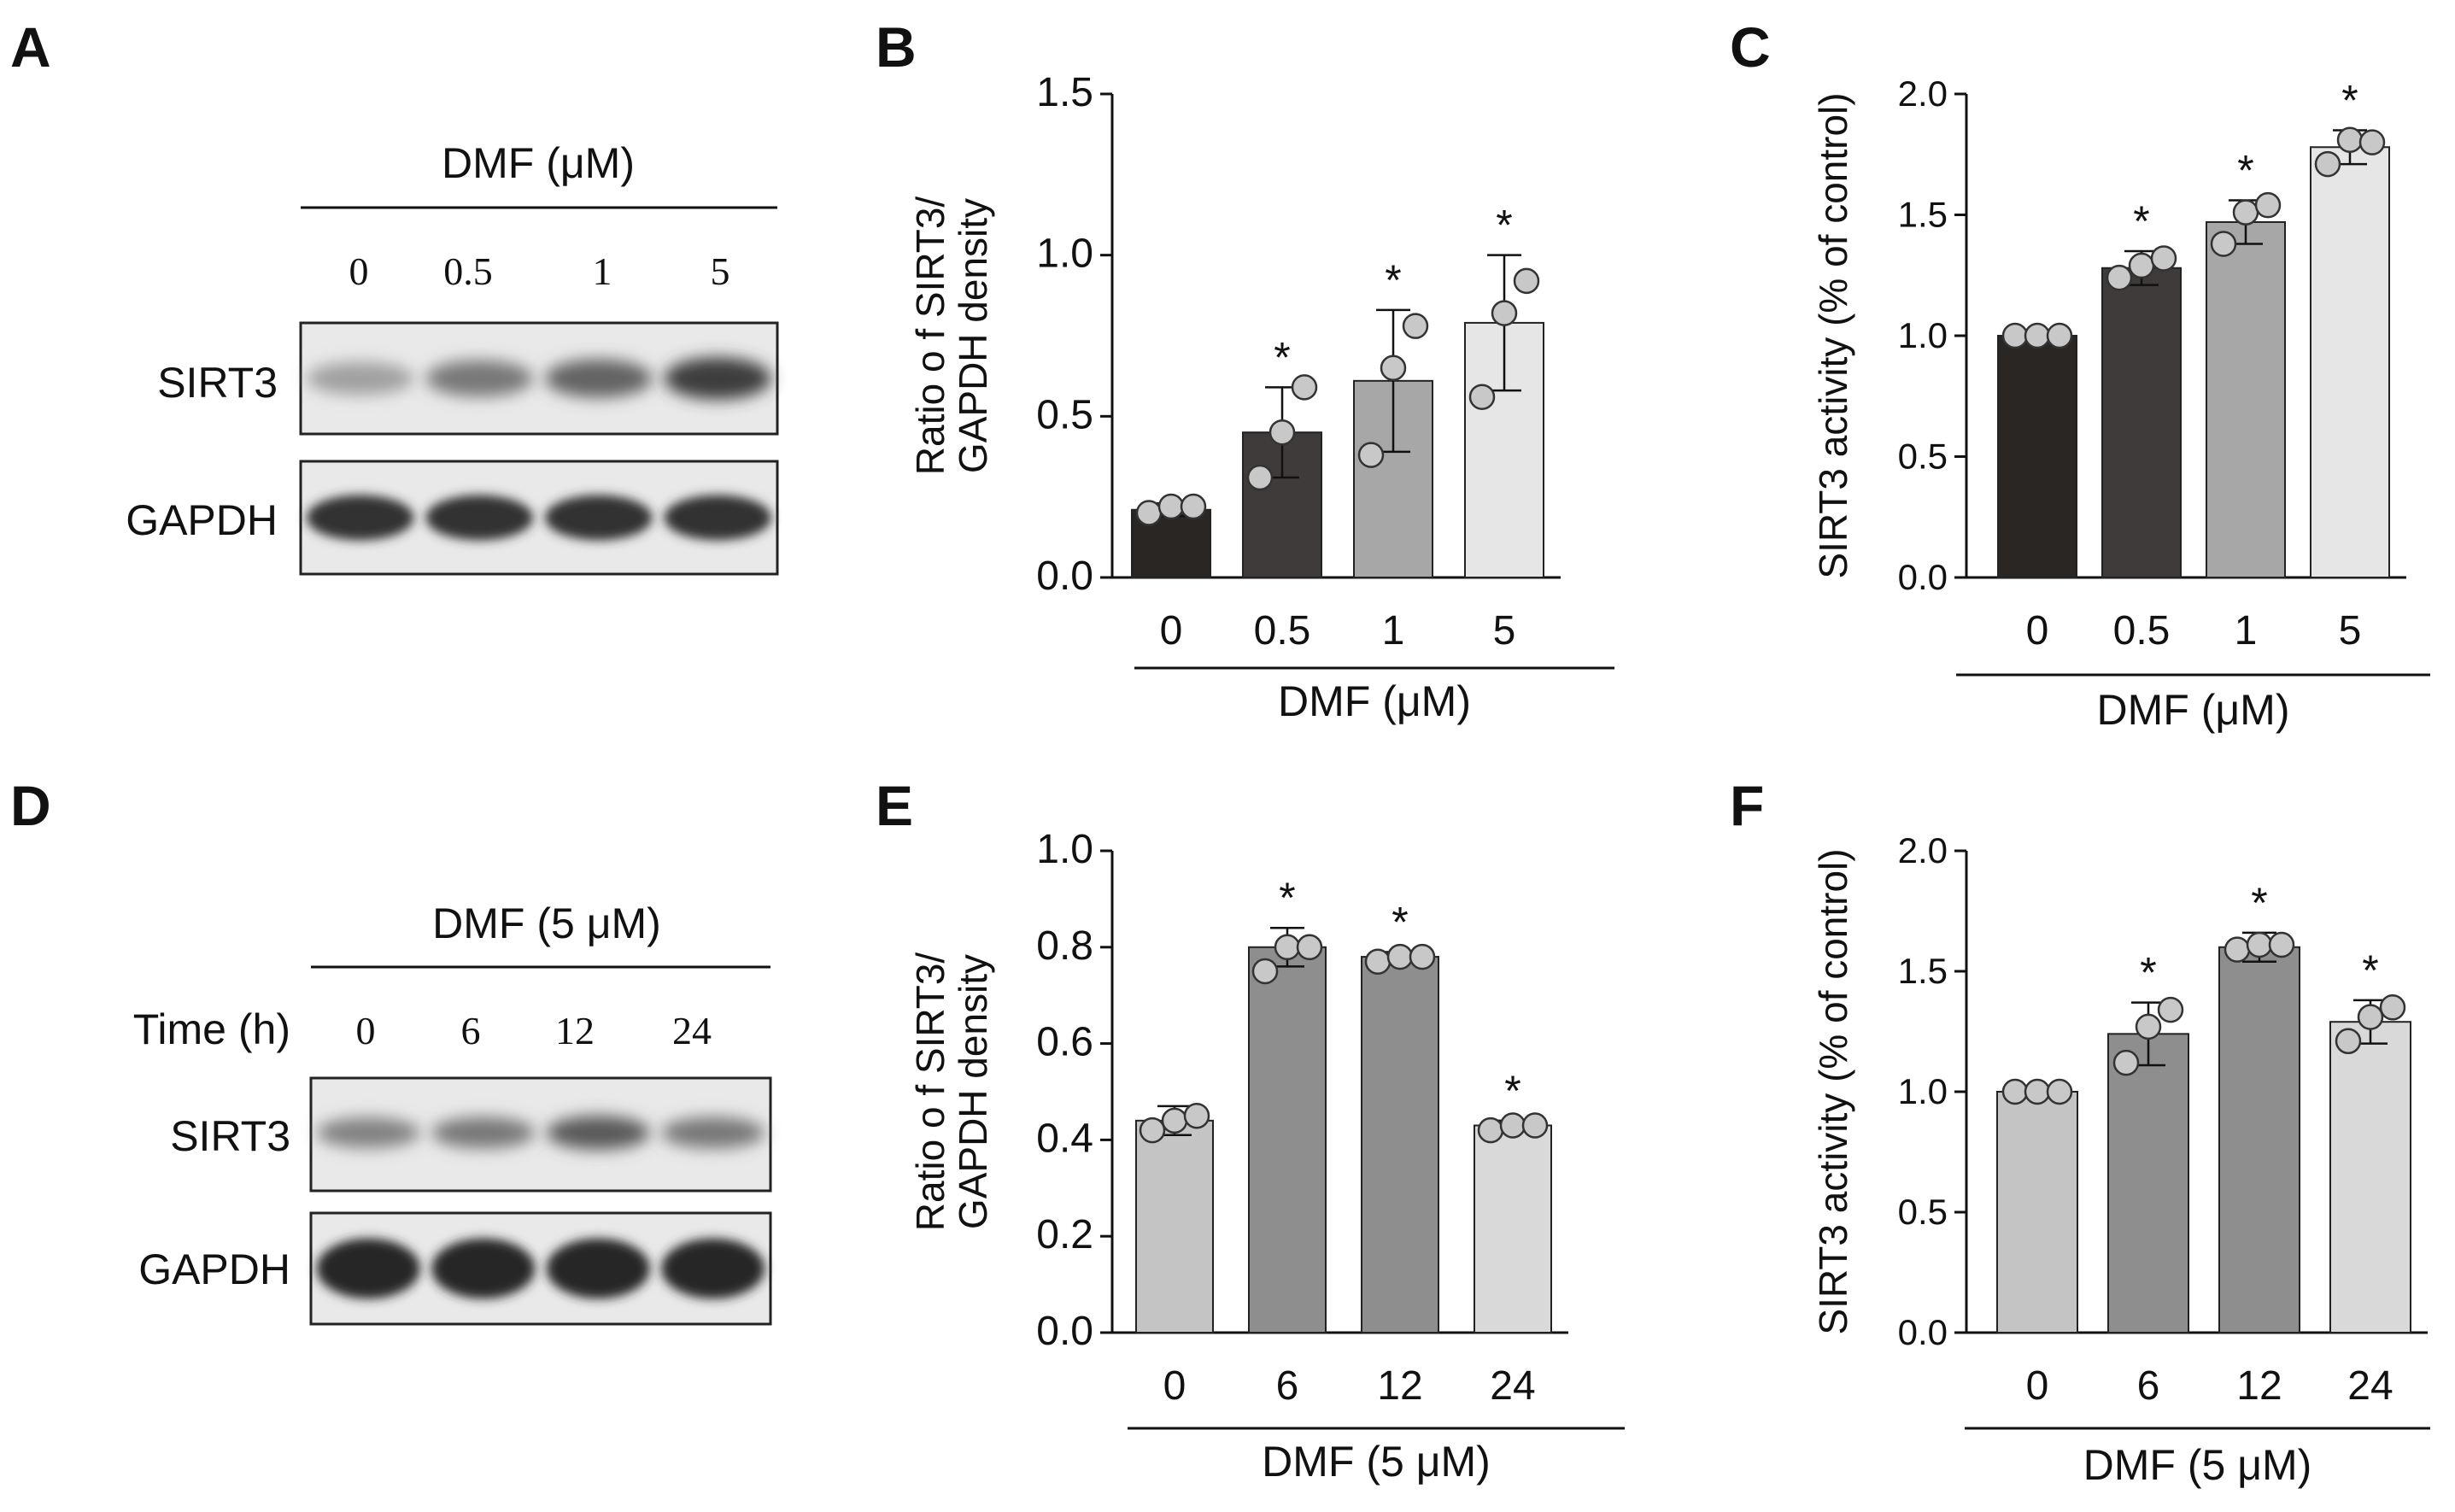 Image resolution: width=2455 pixels, height=1512 pixels. Describe the element at coordinates (2259, 1386) in the screenshot. I see `x-tick-label: 12` at that location.